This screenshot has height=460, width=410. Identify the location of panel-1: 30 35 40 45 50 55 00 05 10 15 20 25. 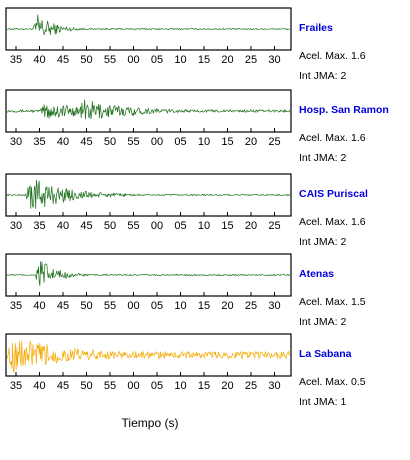
(148, 118).